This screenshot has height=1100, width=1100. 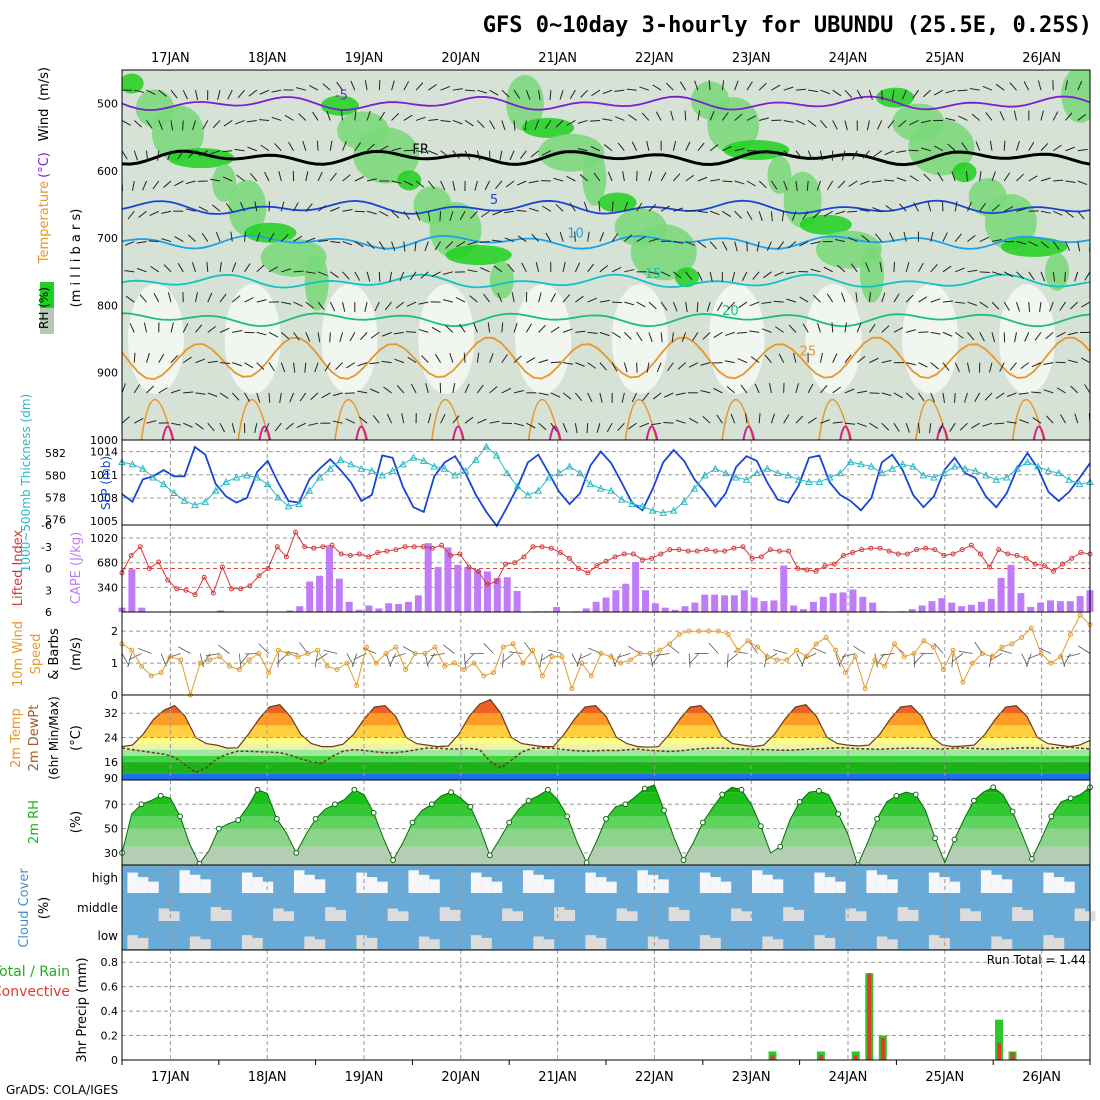 What do you see at coordinates (339, 105) in the screenshot?
I see `rh-moist-region` at bounding box center [339, 105].